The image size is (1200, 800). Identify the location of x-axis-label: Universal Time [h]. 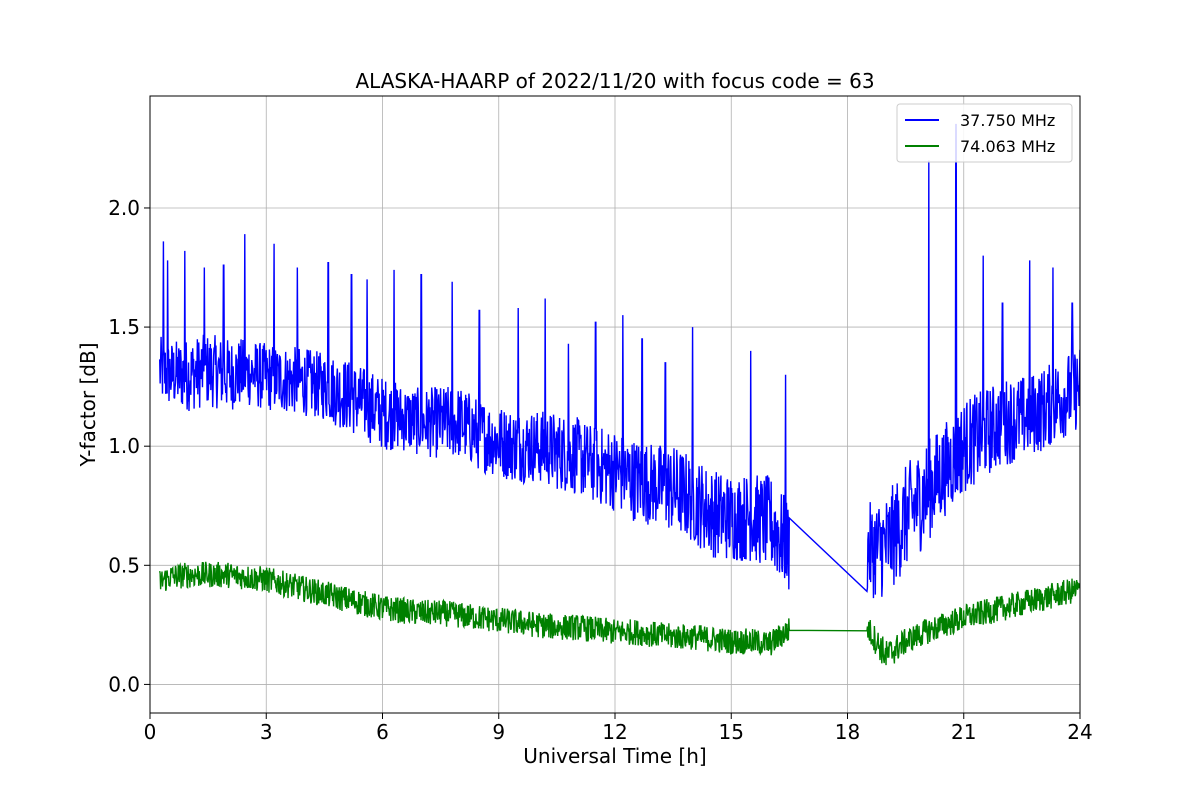
(614, 756).